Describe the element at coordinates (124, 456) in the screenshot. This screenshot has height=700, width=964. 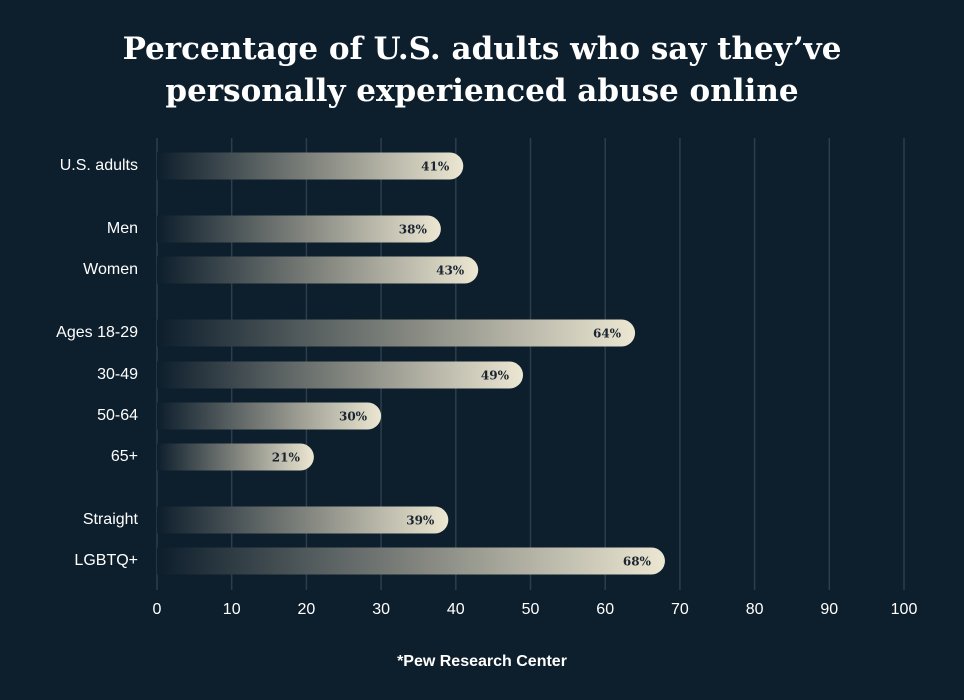
I see `y-tick-label: 65+` at that location.